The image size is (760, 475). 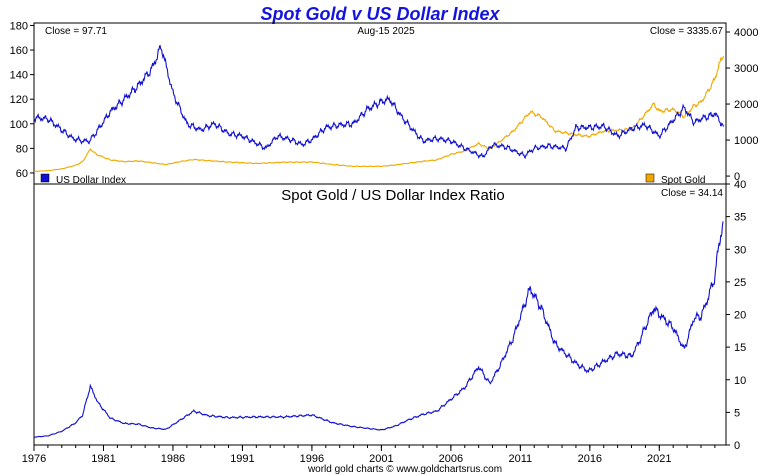 I want to click on y-right-tick-label: 3000, so click(x=746, y=69).